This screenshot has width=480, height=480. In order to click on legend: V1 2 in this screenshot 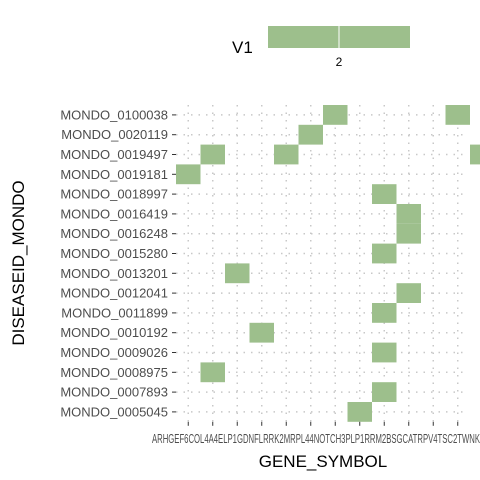, I will do `click(321, 47)`.